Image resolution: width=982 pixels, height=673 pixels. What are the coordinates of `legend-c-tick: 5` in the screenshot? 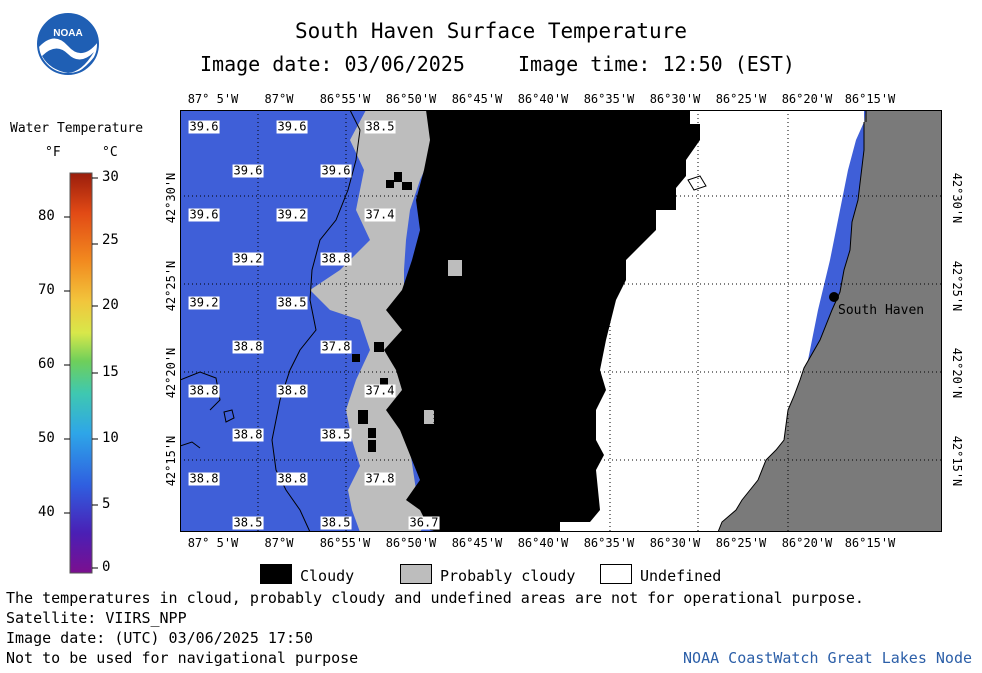 It's located at (106, 504).